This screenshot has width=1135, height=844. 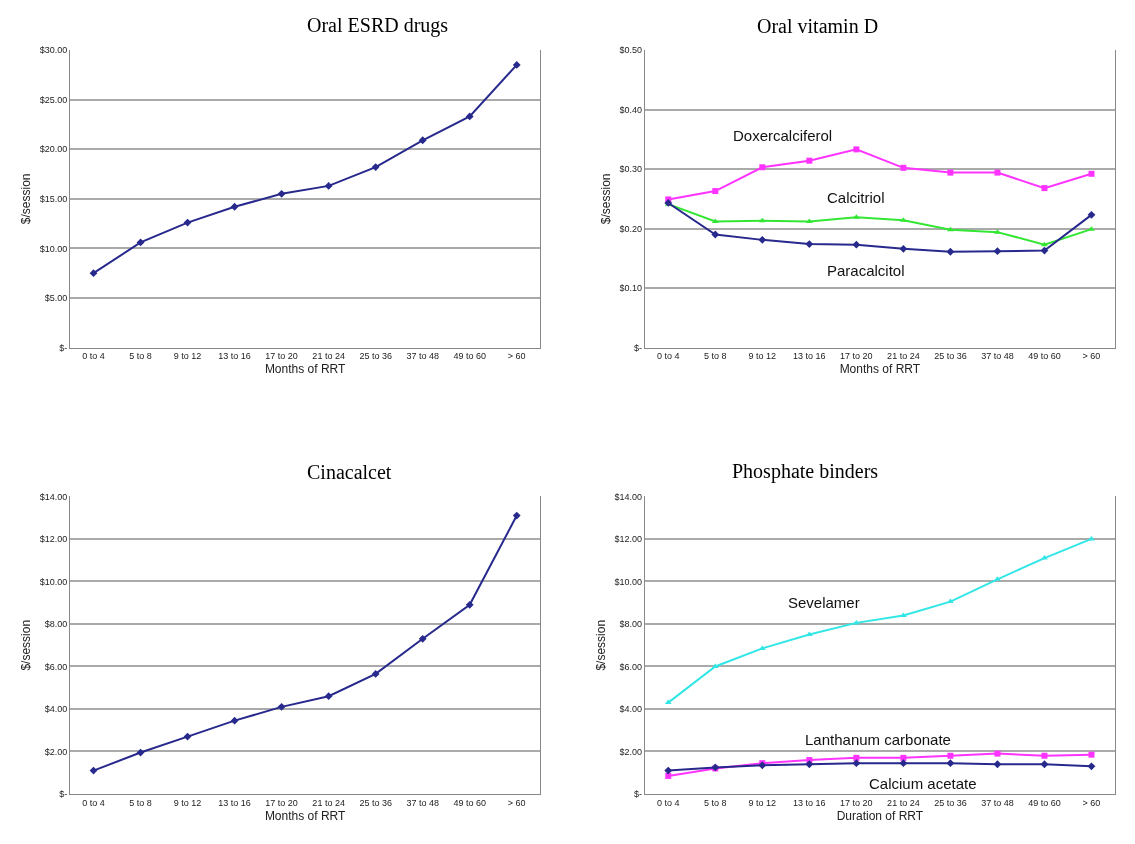 I want to click on series-label: Lanthanum carbonate, so click(x=878, y=739).